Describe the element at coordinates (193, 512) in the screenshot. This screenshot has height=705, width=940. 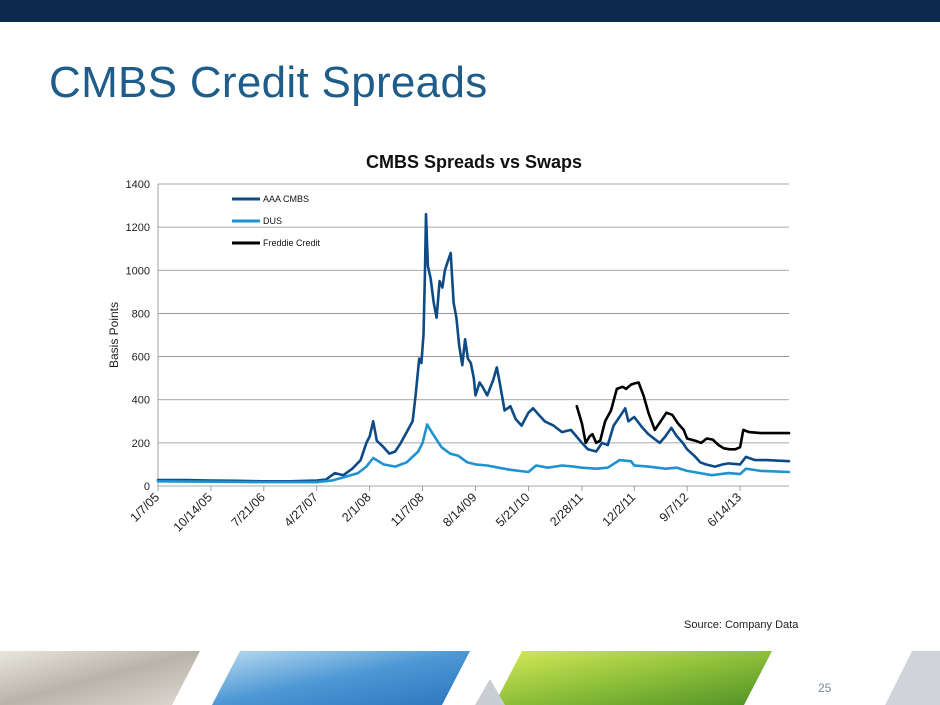
I see `x-tick-label: 10/14/05` at that location.